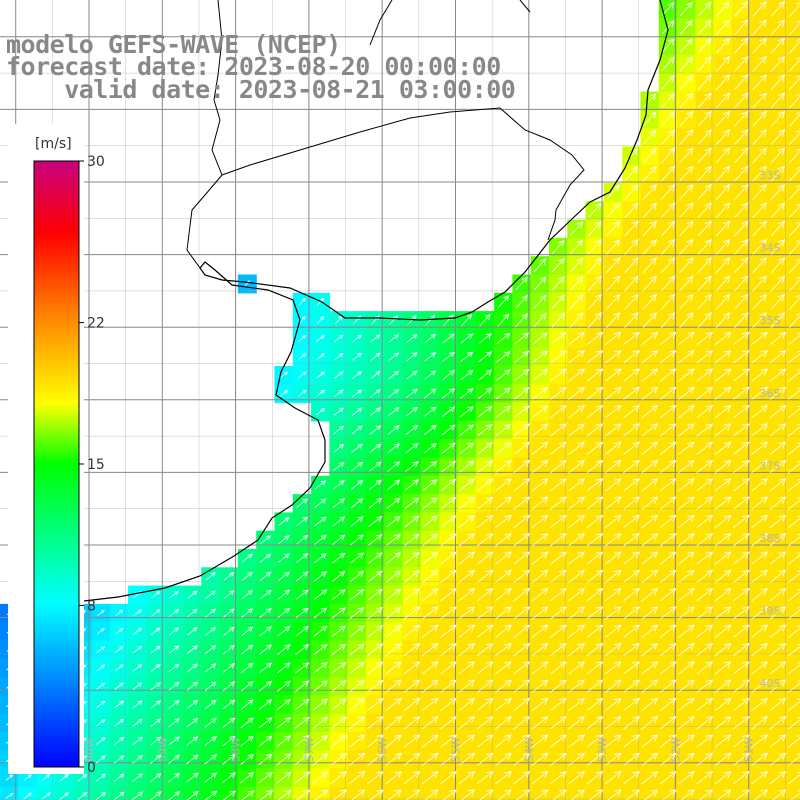 This screenshot has height=800, width=800. What do you see at coordinates (91, 768) in the screenshot?
I see `colorbar-tick-label: 0` at bounding box center [91, 768].